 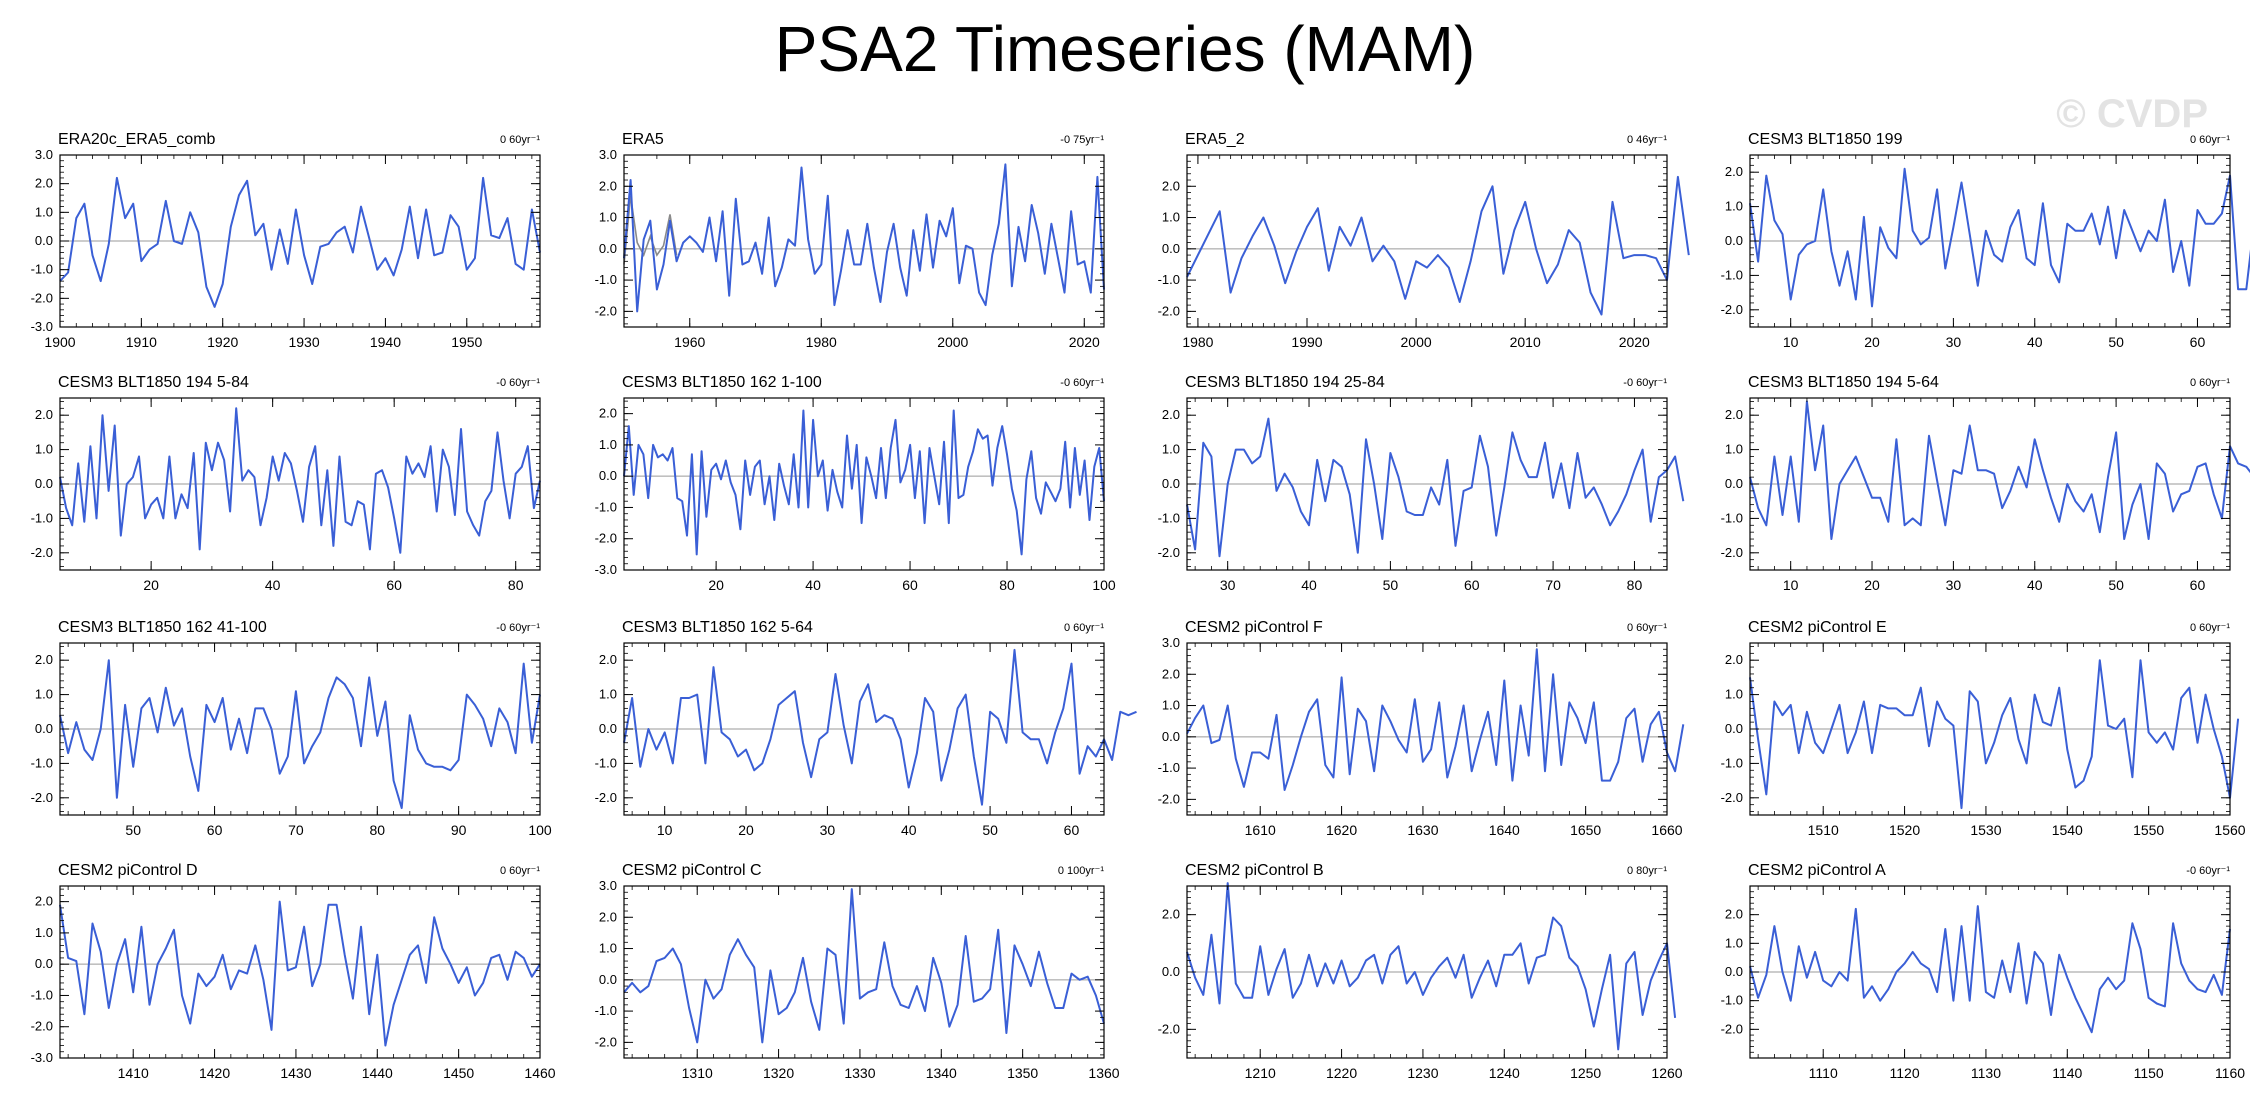 I want to click on x-tick-label: 1920, so click(x=222, y=342).